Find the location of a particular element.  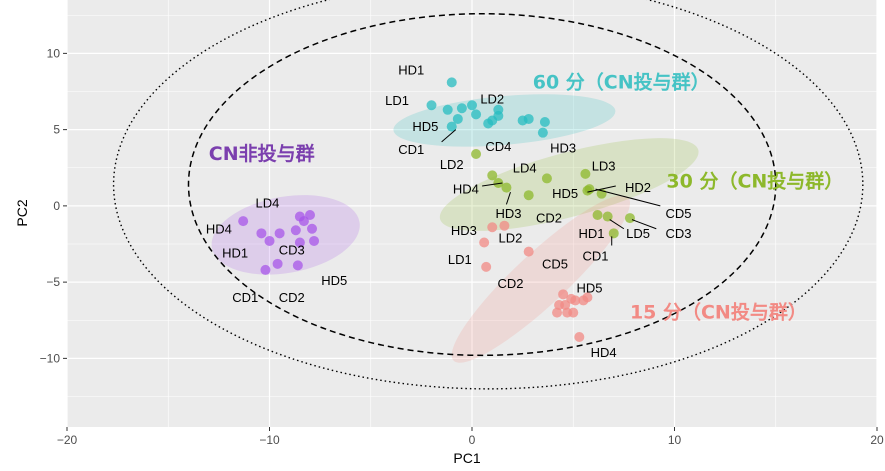

point-label: LD5 is located at coordinates (638, 233).